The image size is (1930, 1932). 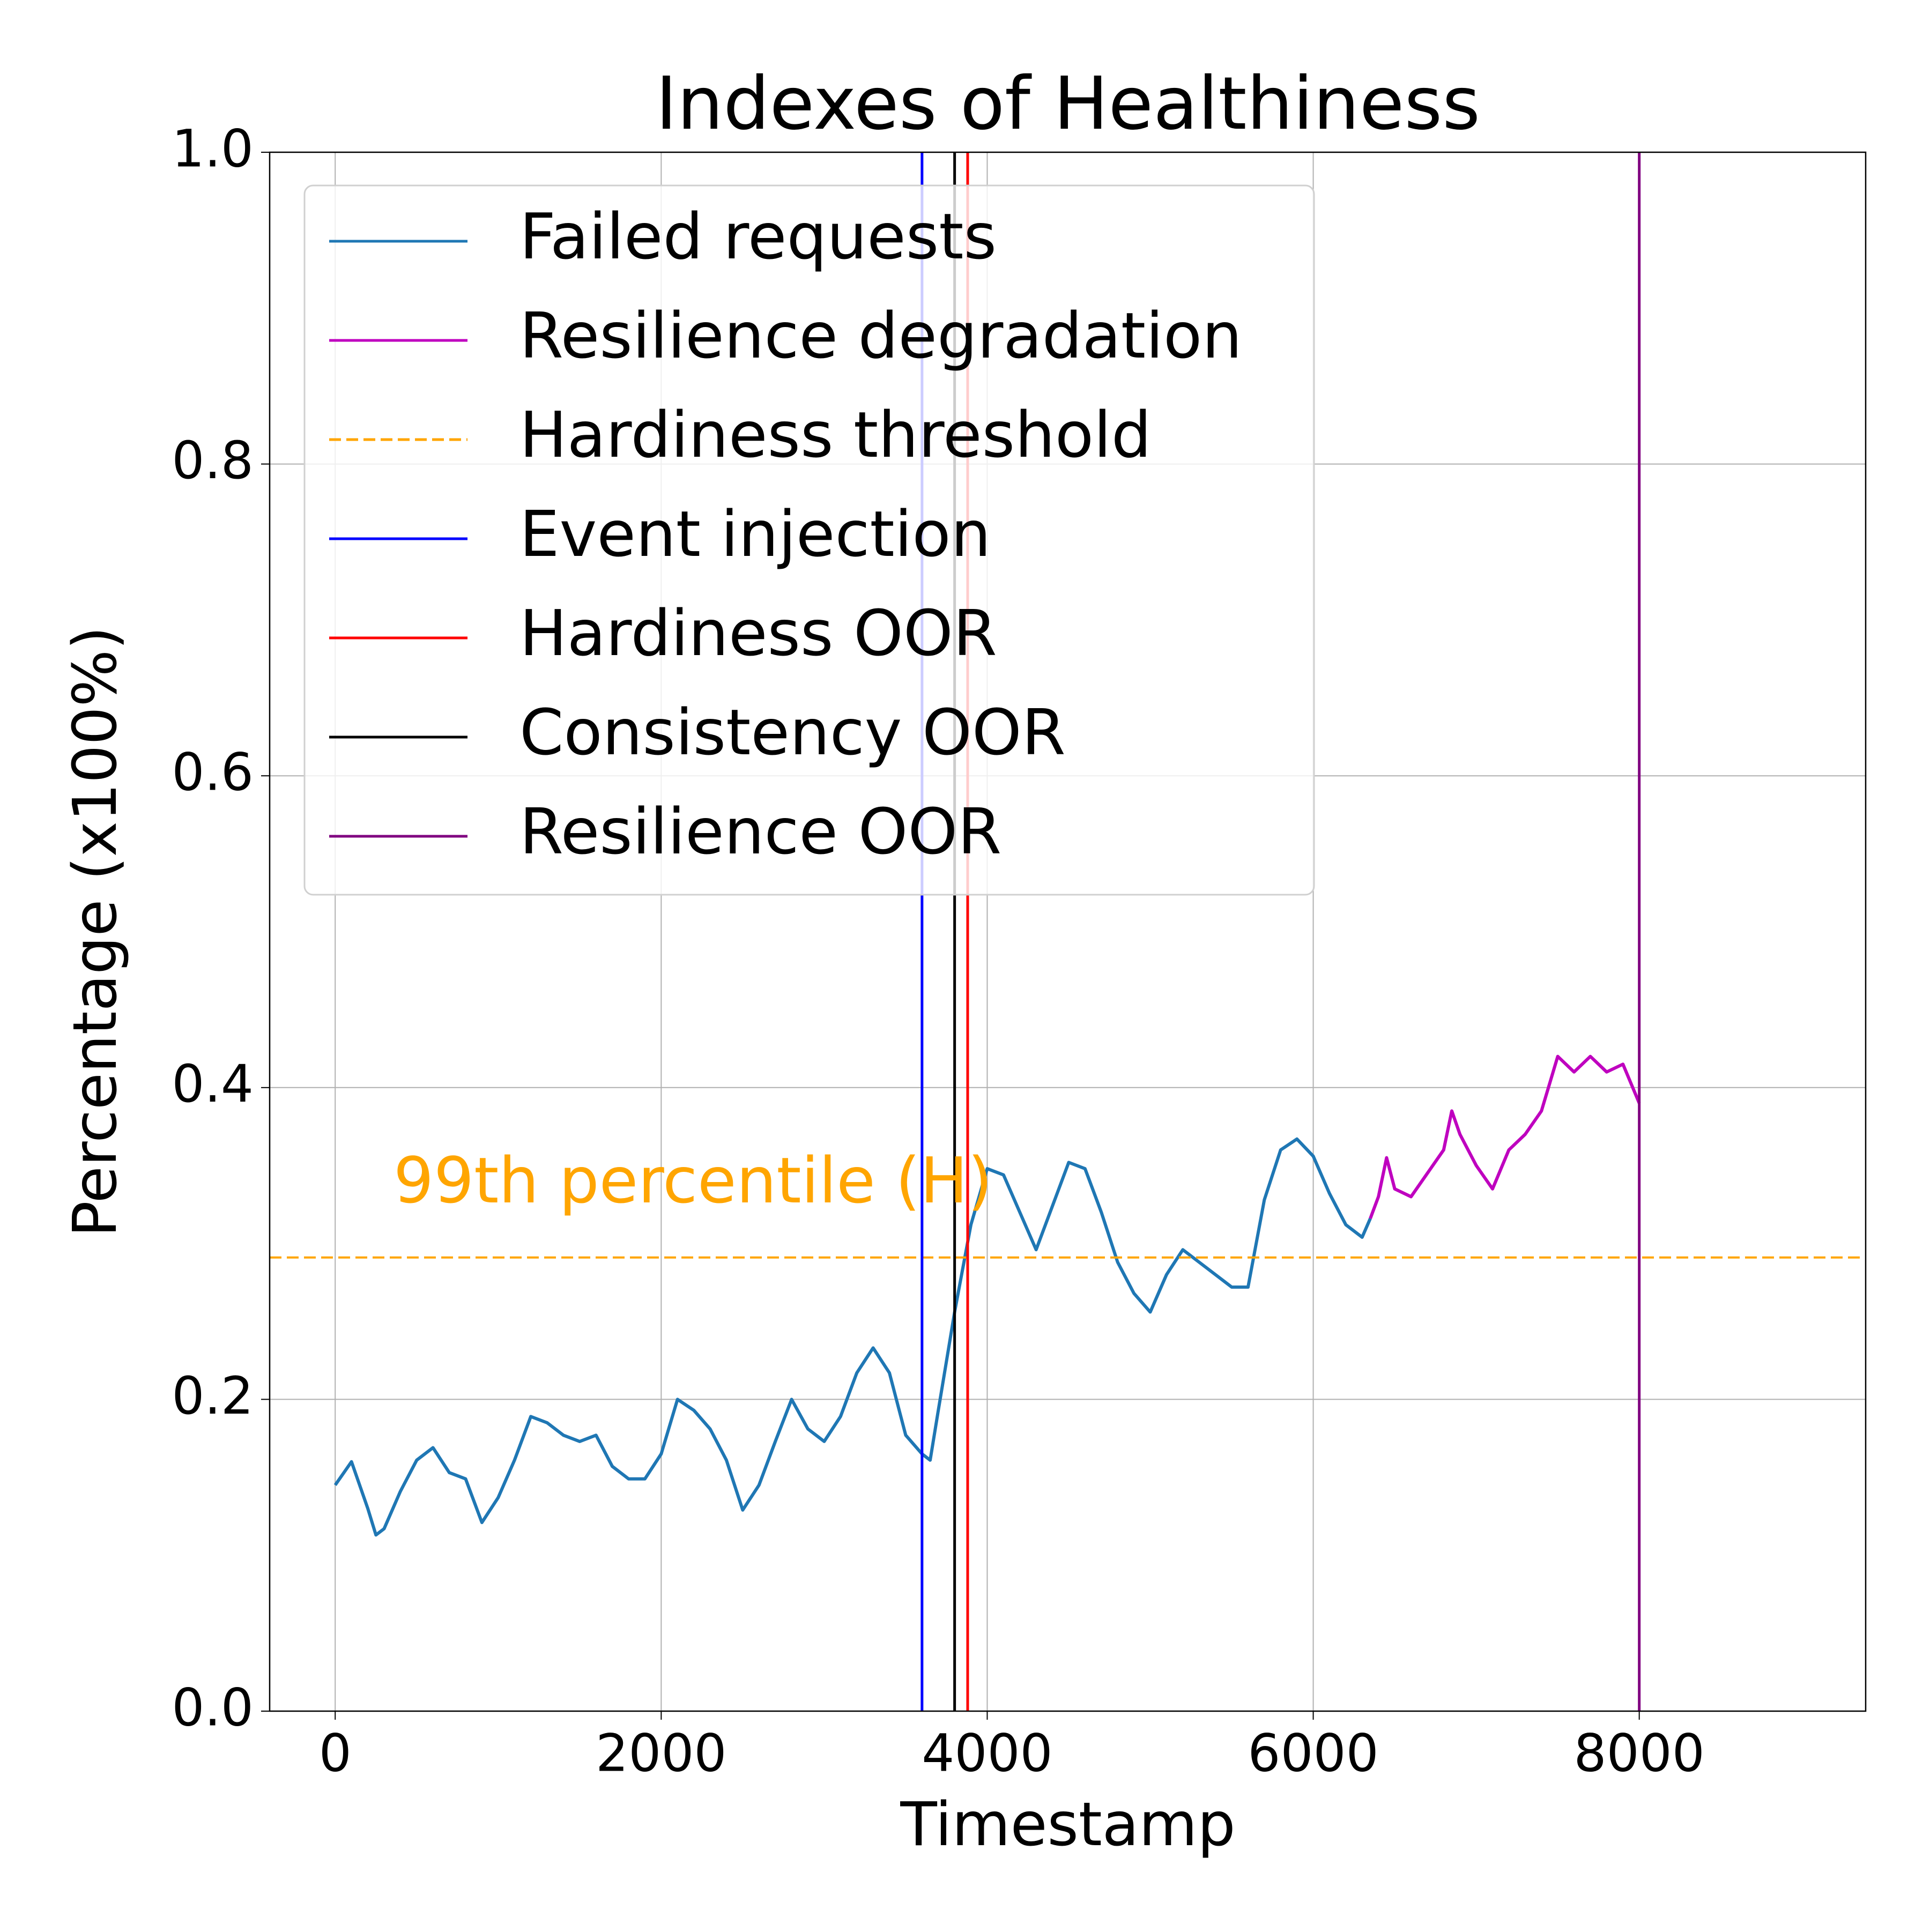 What do you see at coordinates (755, 534) in the screenshot?
I see `legend-label: Event injection` at bounding box center [755, 534].